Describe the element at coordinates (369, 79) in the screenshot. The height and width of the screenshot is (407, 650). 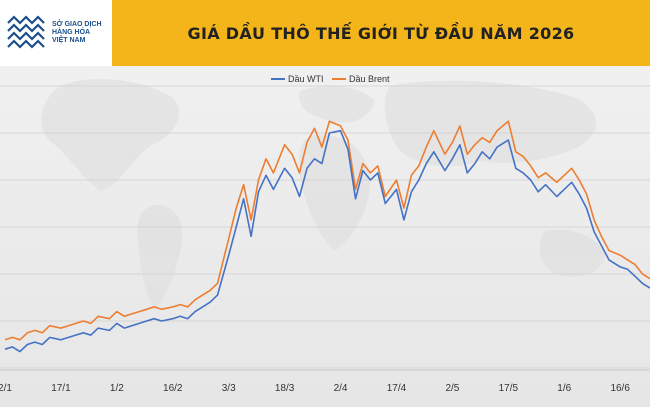
I see `legend-label-brent: Dầu Brent` at that location.